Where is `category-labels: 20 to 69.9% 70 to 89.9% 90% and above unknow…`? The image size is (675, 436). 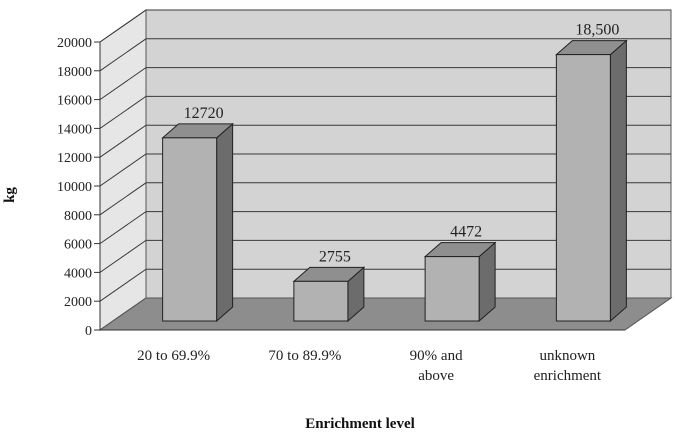
category-labels: 20 to 69.9% 70 to 89.9% 90% and above unknow… is located at coordinates (369, 366).